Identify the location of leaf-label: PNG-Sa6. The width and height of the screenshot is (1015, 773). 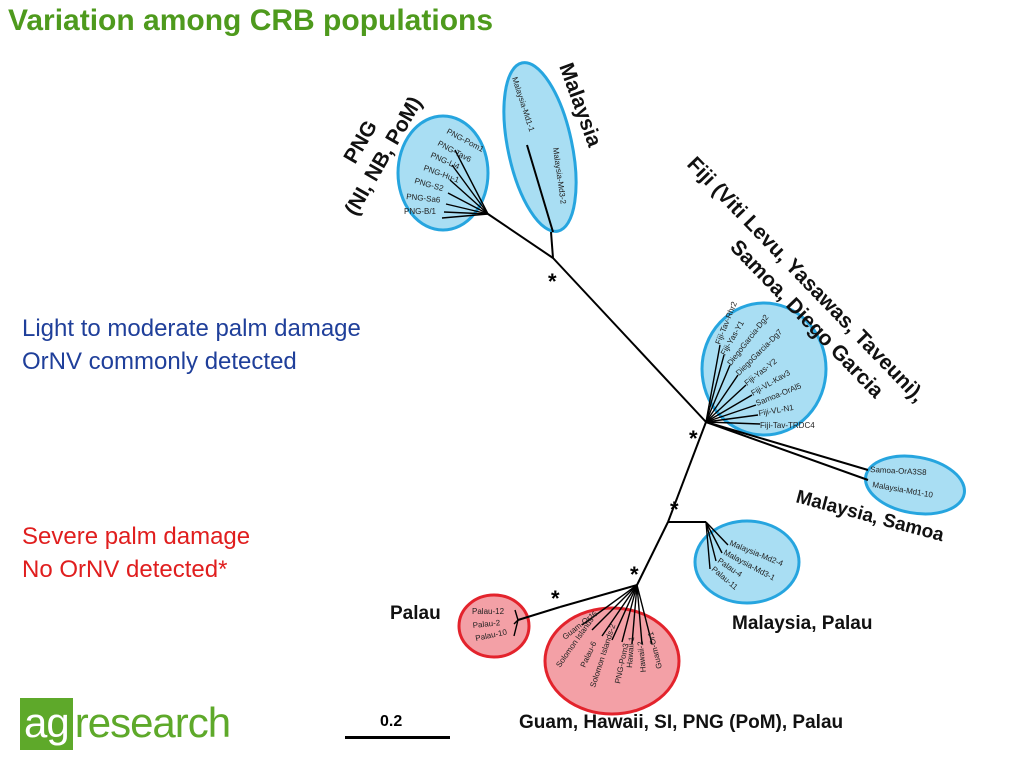
(424, 198).